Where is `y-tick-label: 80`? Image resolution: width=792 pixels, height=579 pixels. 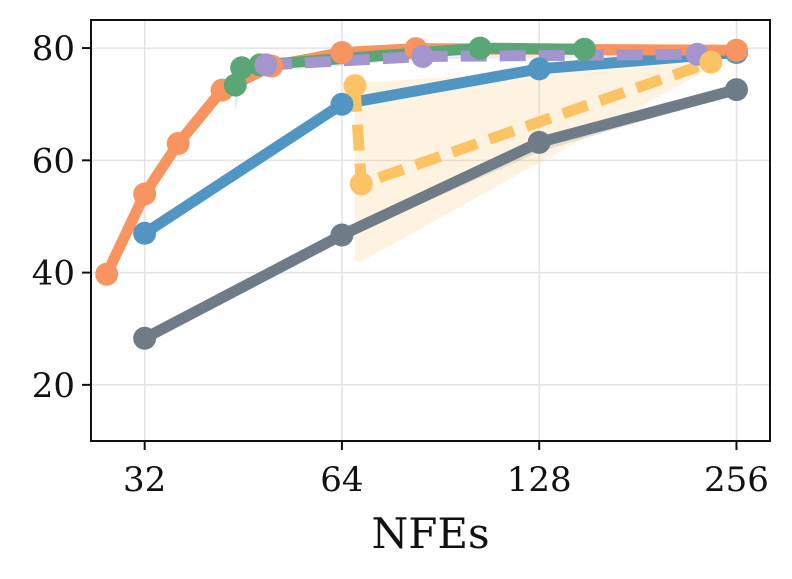 y-tick-label: 80 is located at coordinates (53, 49).